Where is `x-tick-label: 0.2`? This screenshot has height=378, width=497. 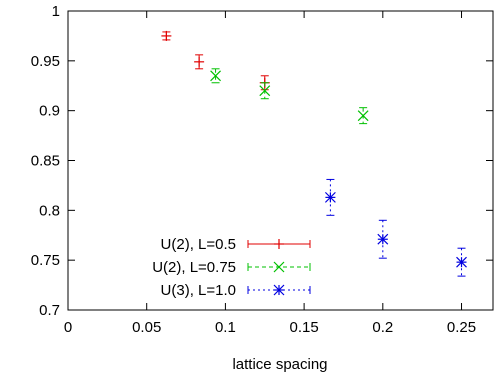 x-tick-label: 0.2 is located at coordinates (382, 327).